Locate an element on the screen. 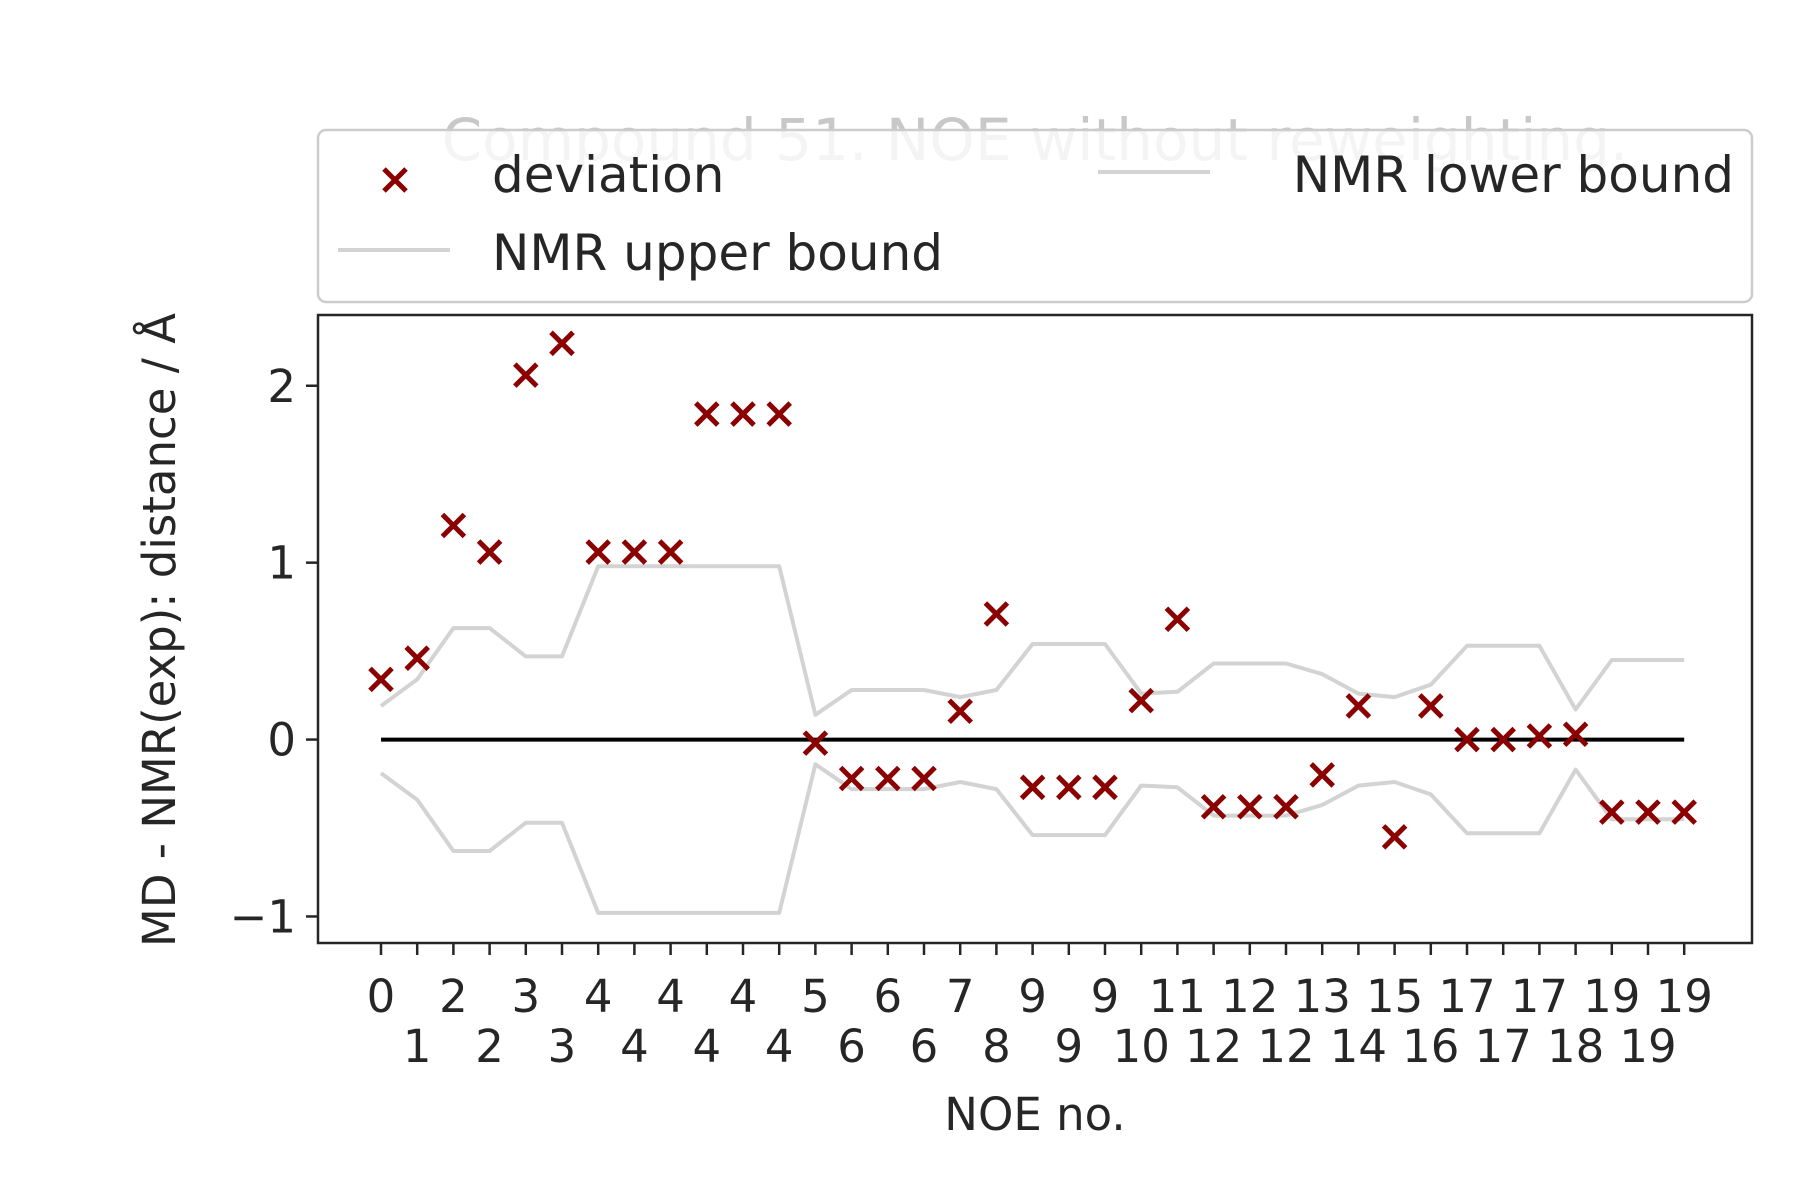 The width and height of the screenshot is (1800, 1200). x-tick-label: 5 is located at coordinates (815, 996).